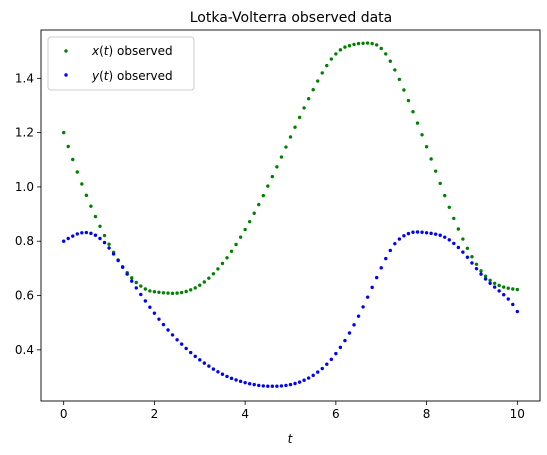 The image size is (547, 455). What do you see at coordinates (24, 241) in the screenshot?
I see `y-tick-label-2: 0.8` at bounding box center [24, 241].